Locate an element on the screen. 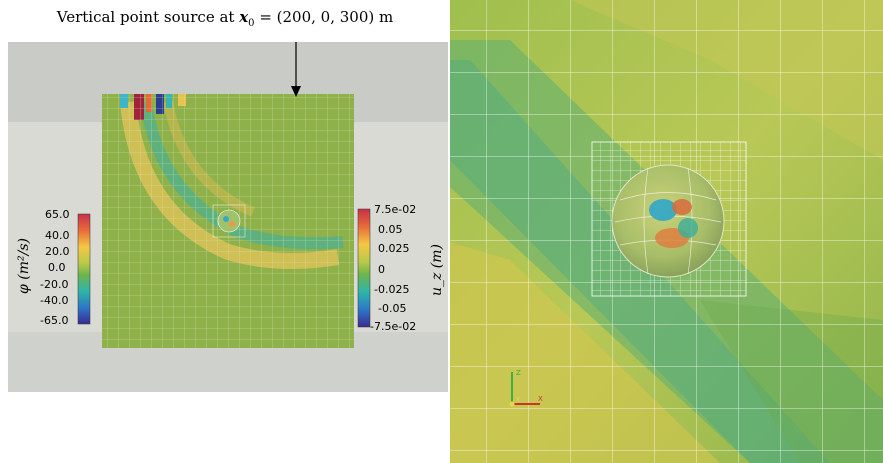 The height and width of the screenshot is (463, 883). annotation-value: = (200, 0, 300) m is located at coordinates (324, 17).